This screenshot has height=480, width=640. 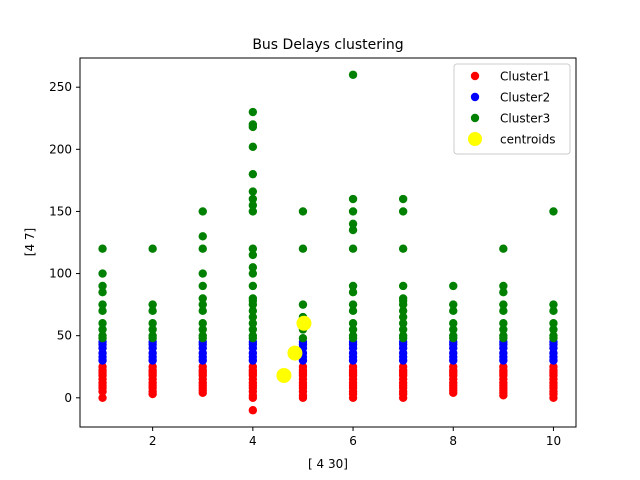 What do you see at coordinates (512, 109) in the screenshot?
I see `legend: Cluster1 Cluster2 Cluster3 centroids` at bounding box center [512, 109].